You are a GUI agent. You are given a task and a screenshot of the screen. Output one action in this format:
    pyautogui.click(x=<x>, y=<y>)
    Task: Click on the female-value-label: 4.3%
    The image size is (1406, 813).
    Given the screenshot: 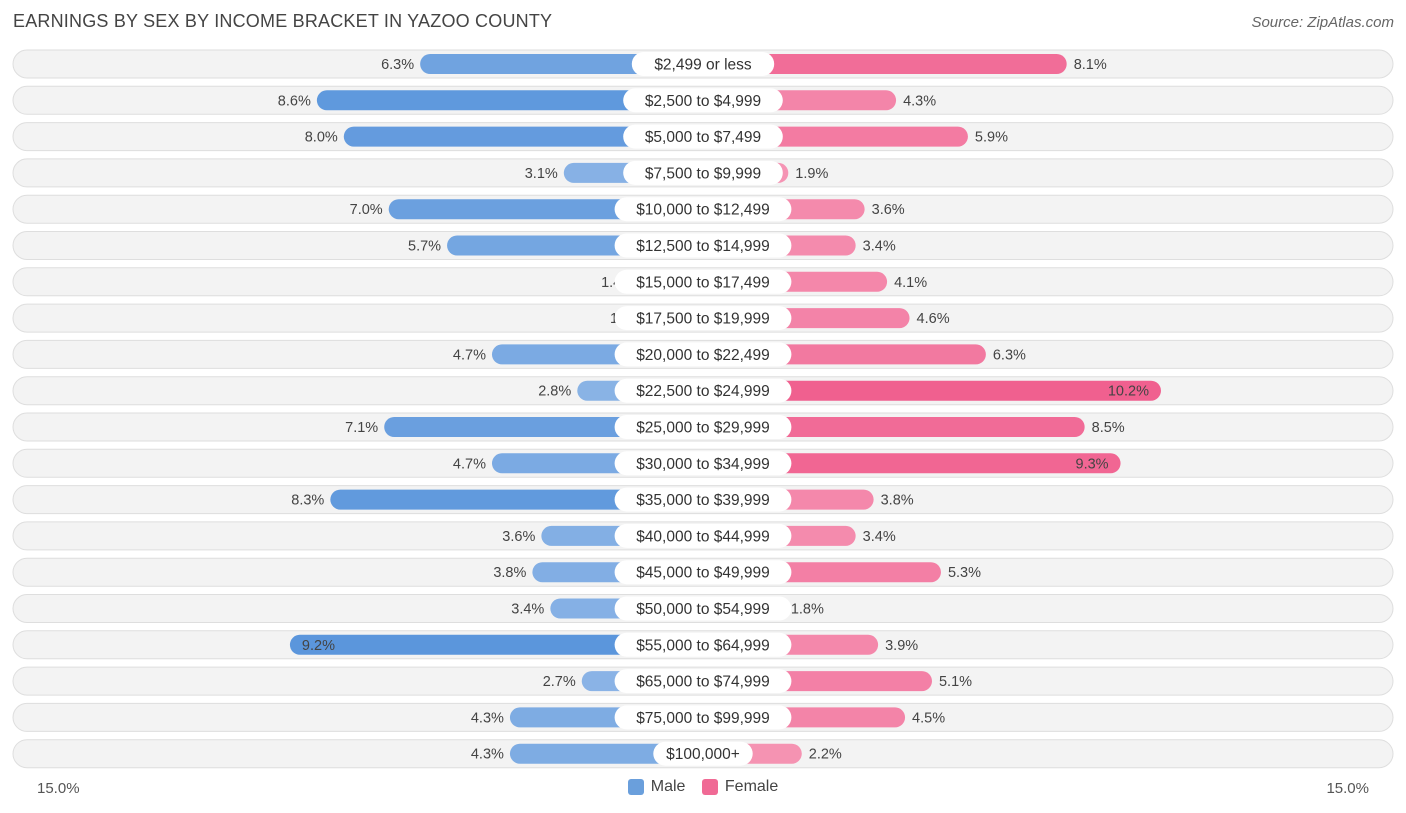 What is the action you would take?
    pyautogui.click(x=919, y=101)
    